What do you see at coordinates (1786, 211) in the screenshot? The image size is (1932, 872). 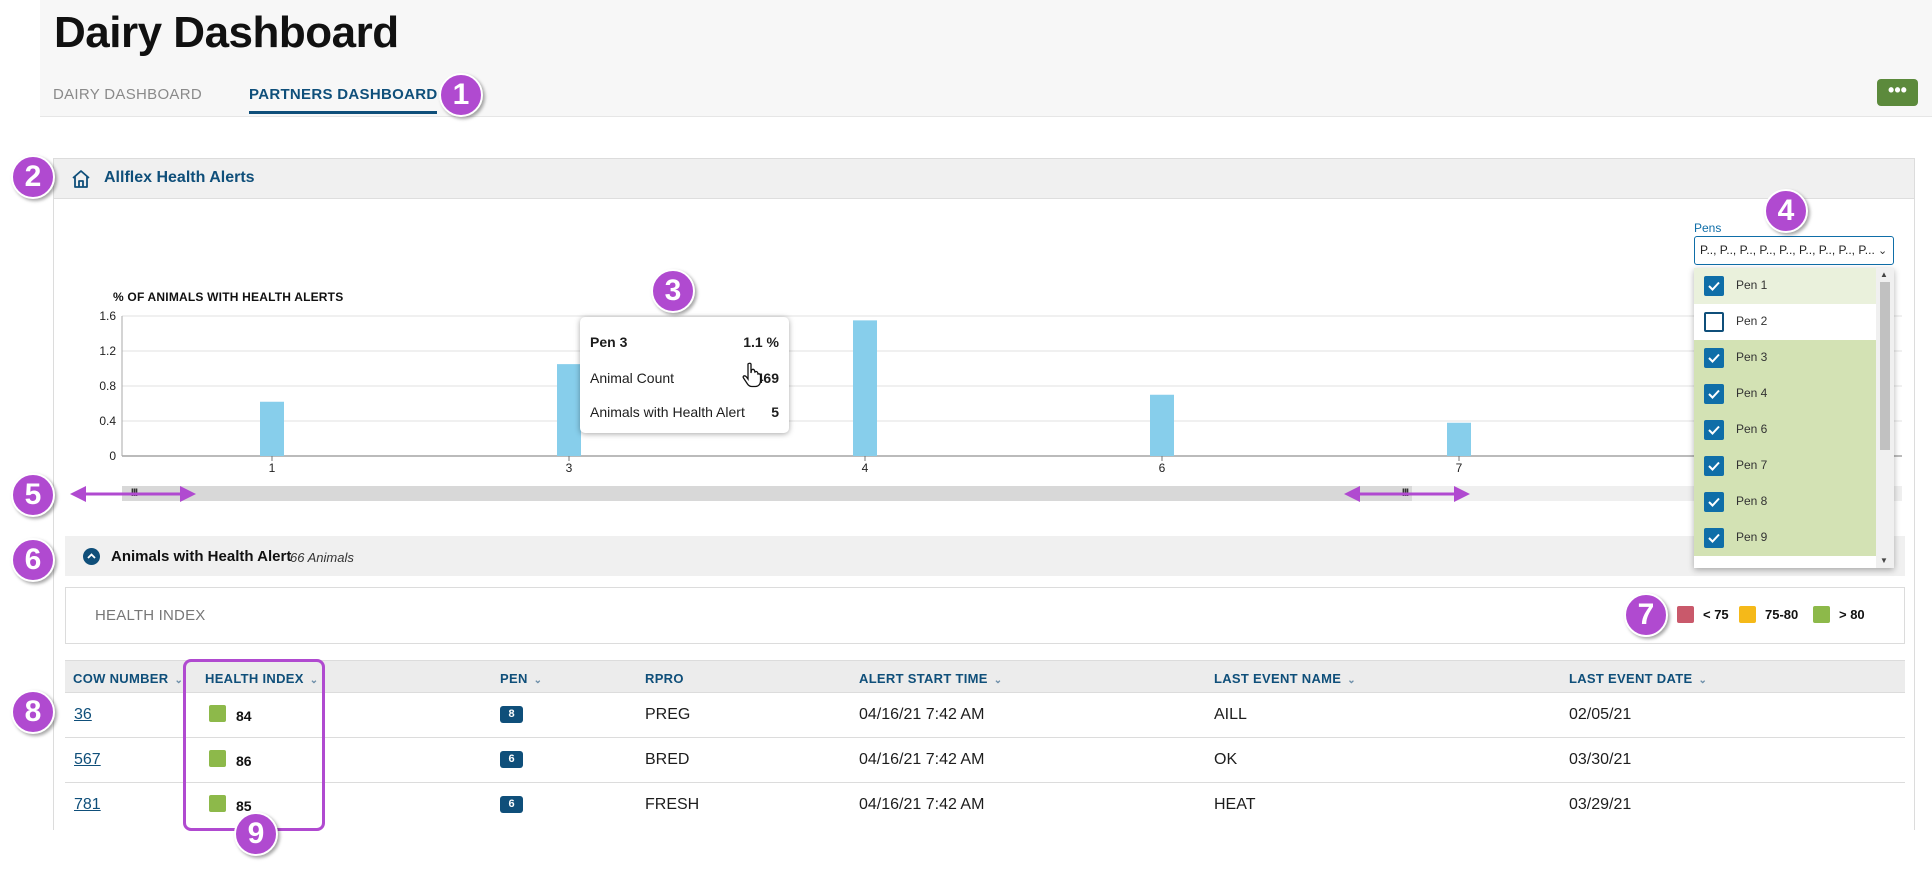 I see `callout-badge: 4` at bounding box center [1786, 211].